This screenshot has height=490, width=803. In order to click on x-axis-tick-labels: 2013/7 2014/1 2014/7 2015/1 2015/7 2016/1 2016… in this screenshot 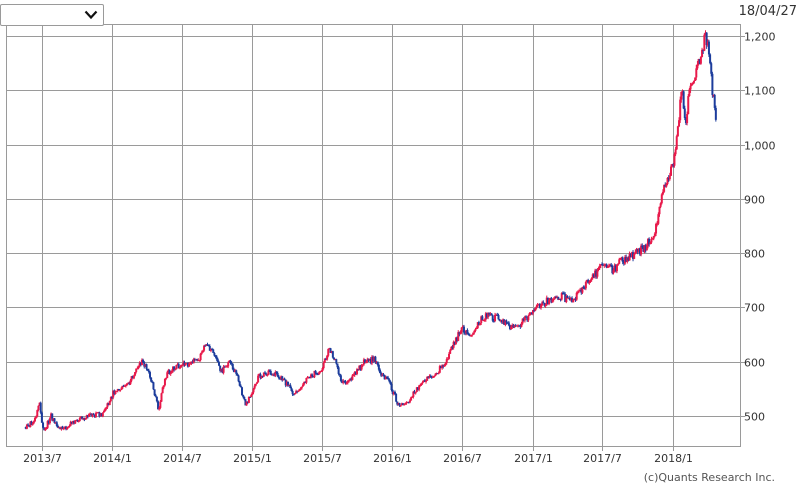, I will do `click(358, 458)`.